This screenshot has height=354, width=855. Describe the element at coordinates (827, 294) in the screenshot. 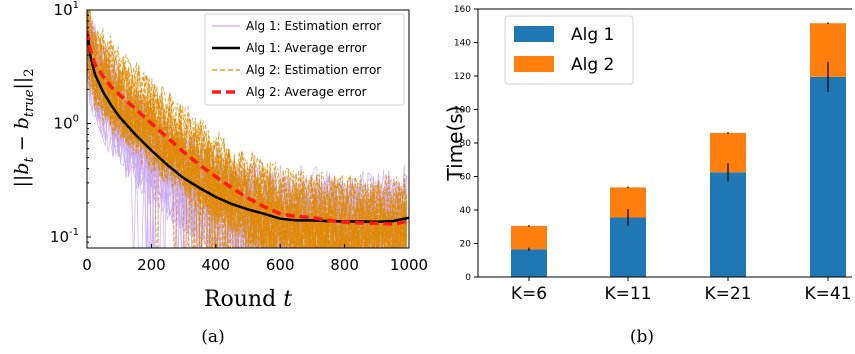

I see `panel-b-xtick-label: K=41` at that location.